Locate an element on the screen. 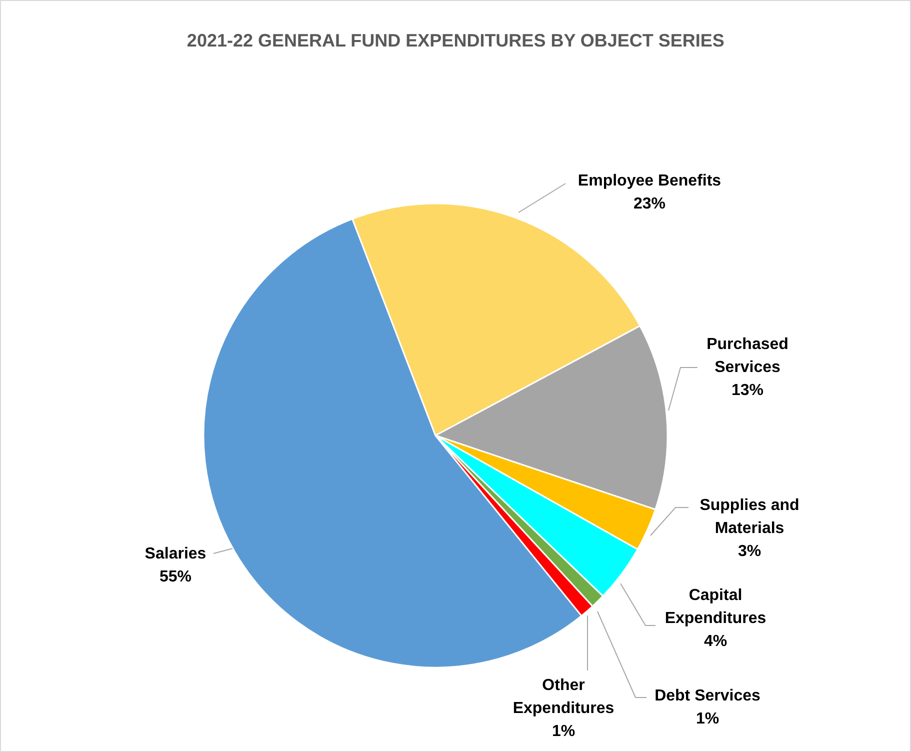 The height and width of the screenshot is (752, 911). data-label: 3% is located at coordinates (750, 551).